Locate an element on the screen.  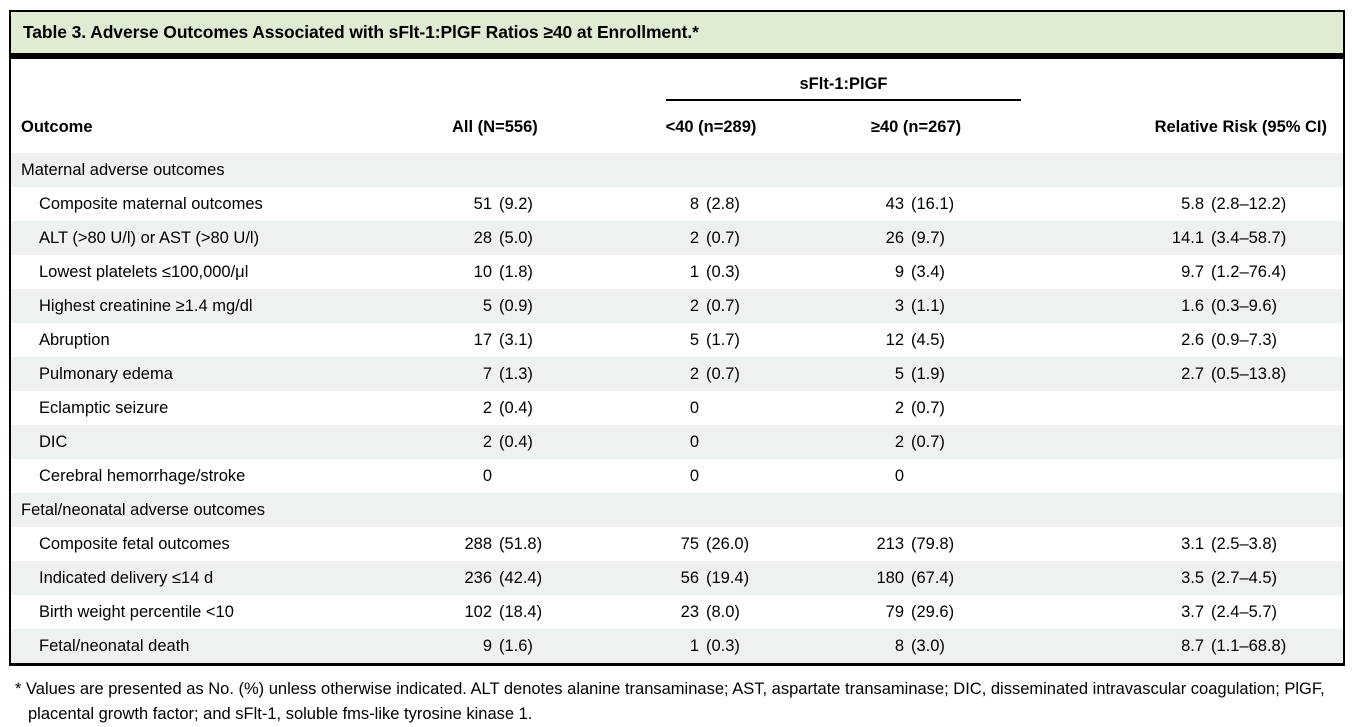
cell-parenthetical: (3.4) is located at coordinates (928, 271).